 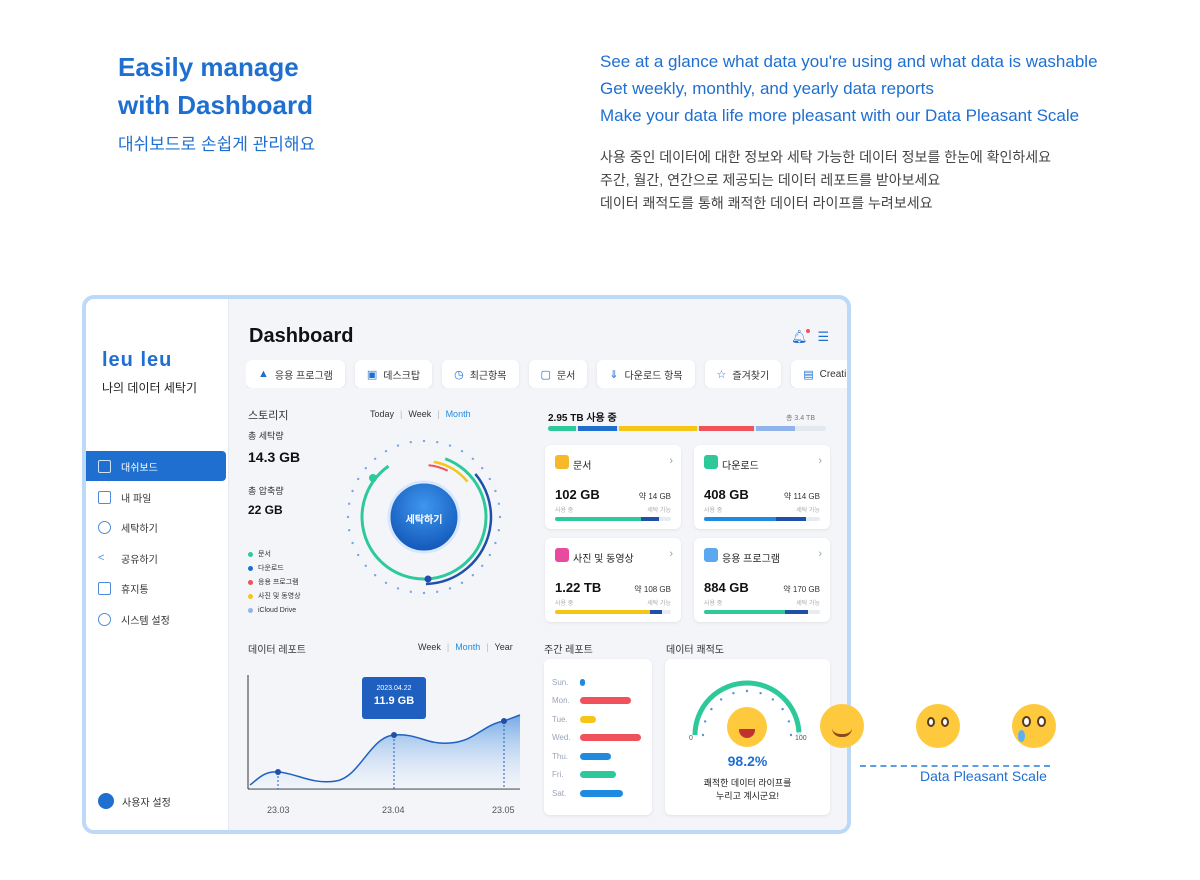 I want to click on sidebar-item-my-files: 내 파일, so click(x=156, y=497).